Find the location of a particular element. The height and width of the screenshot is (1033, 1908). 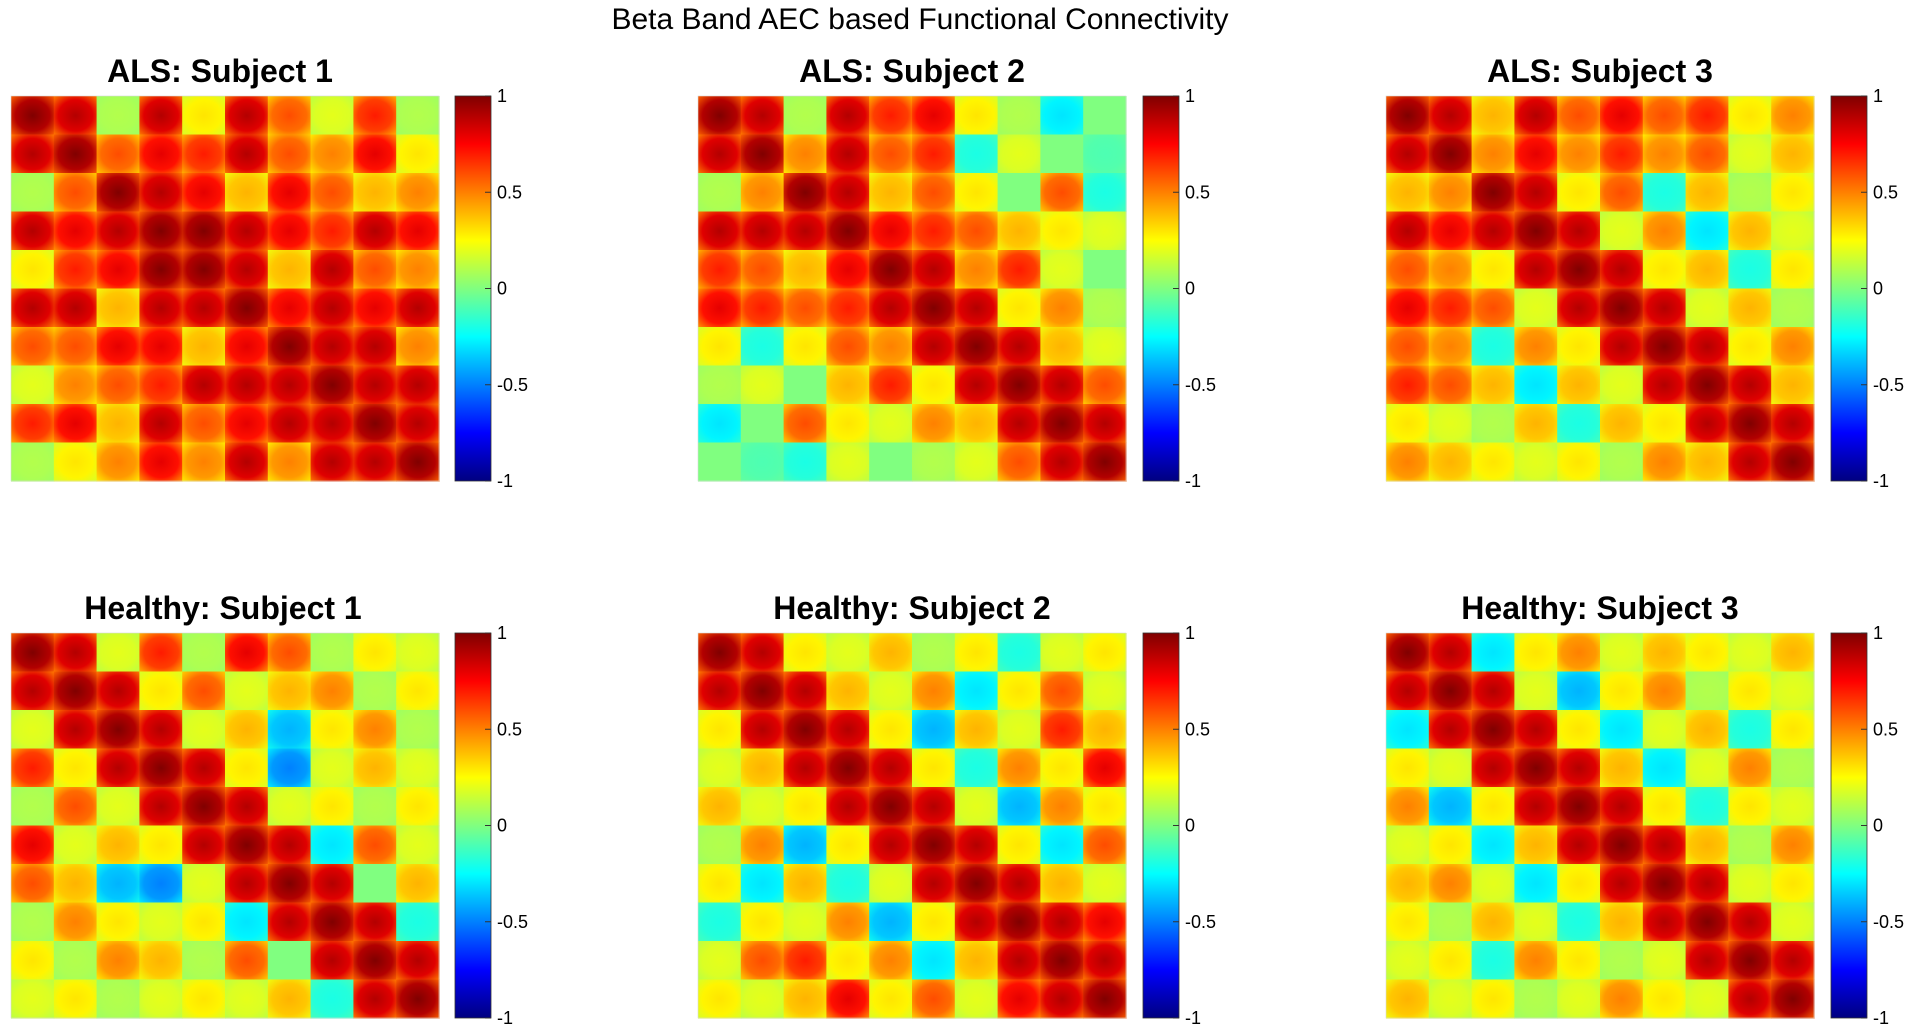

colorbar-als-subject-2: 1 0.5 0 -0.5 -1 is located at coordinates (1179, 288).